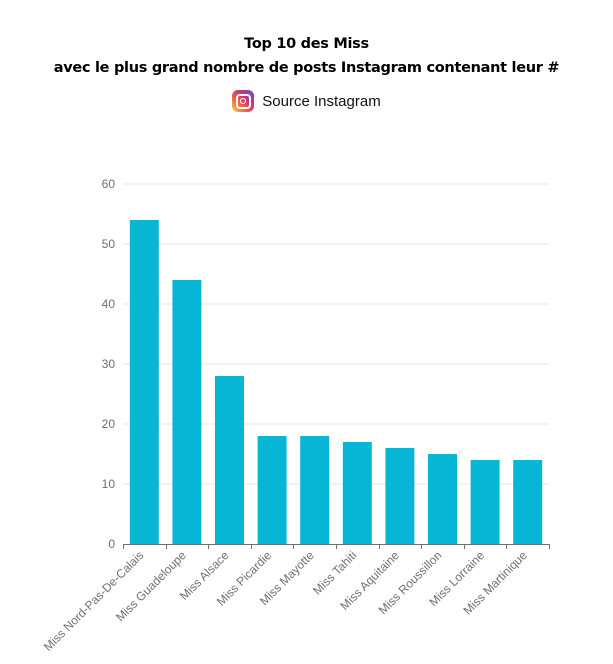 This screenshot has width=613, height=664. I want to click on y-tick-label: 20, so click(109, 424).